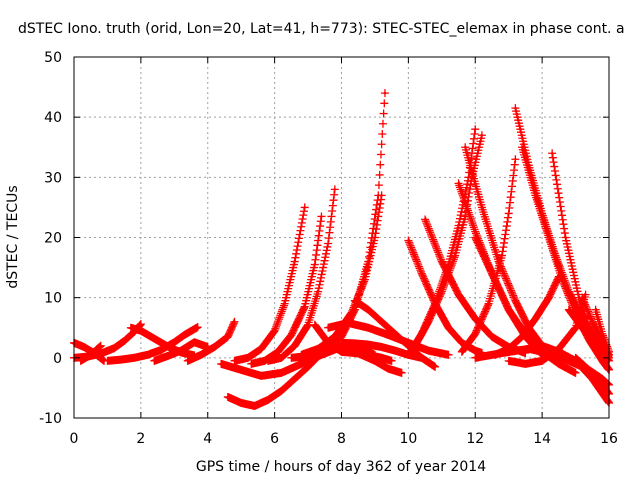  What do you see at coordinates (53, 58) in the screenshot?
I see `y-tick-label: 50` at bounding box center [53, 58].